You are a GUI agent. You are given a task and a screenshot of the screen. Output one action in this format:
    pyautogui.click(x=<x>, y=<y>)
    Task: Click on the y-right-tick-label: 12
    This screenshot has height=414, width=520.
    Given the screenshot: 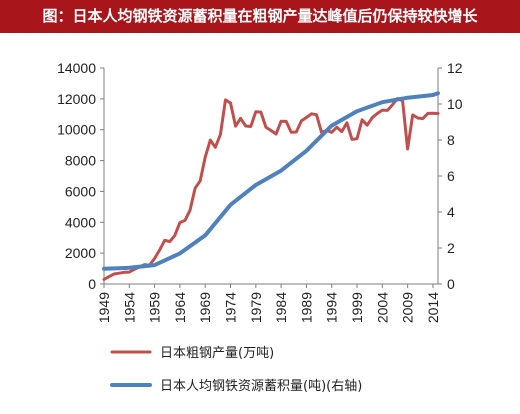 What is the action you would take?
    pyautogui.click(x=455, y=68)
    